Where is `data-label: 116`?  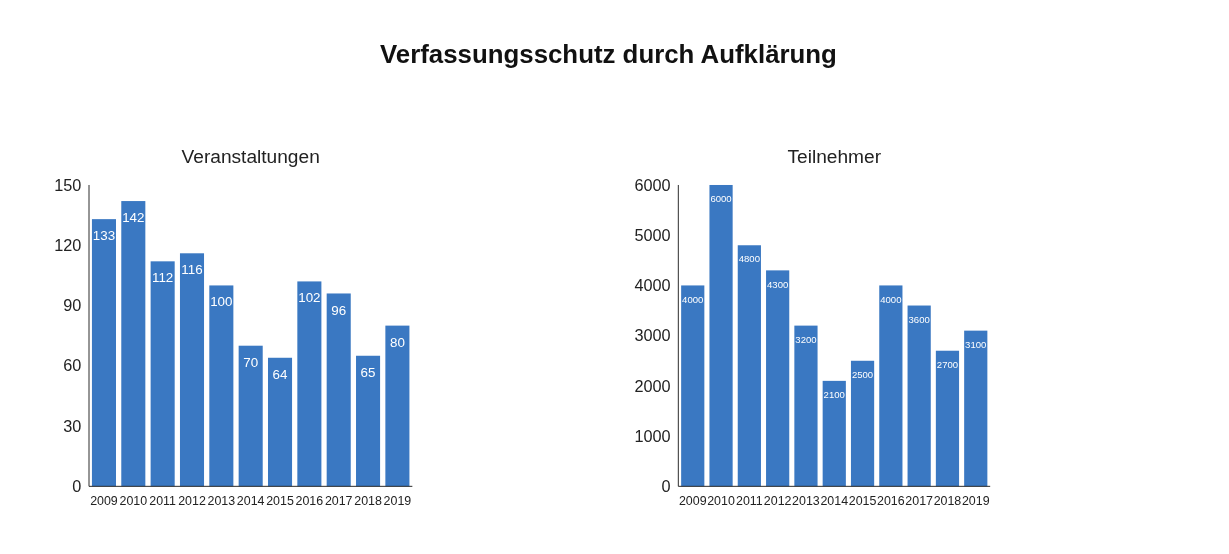
data-label: 116 is located at coordinates (192, 270).